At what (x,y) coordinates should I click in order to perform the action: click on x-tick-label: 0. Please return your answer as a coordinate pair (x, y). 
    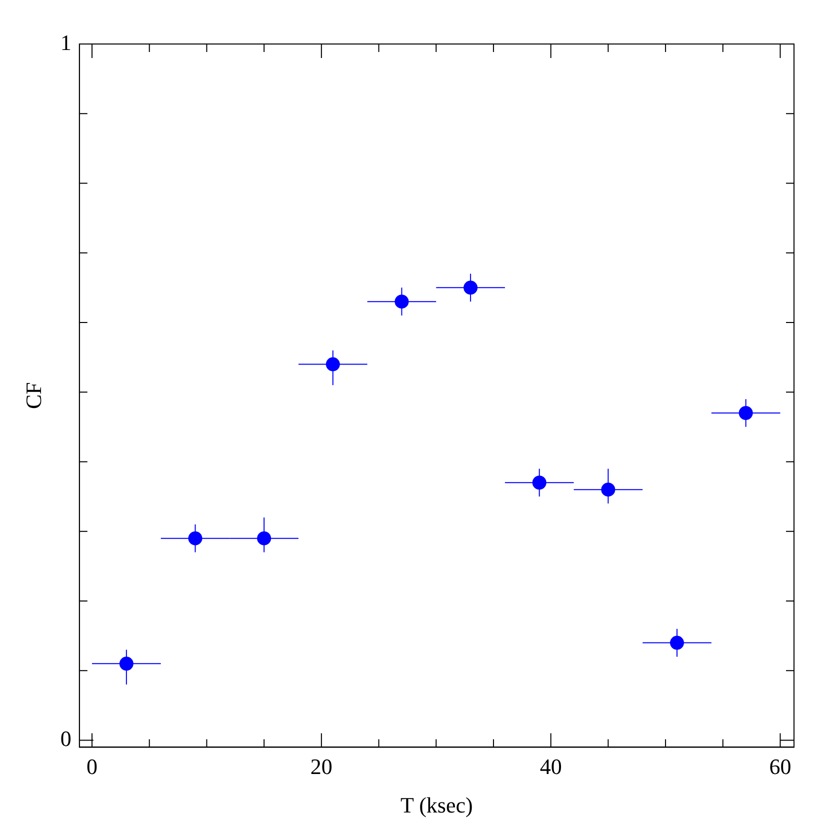
    Looking at the image, I should click on (92, 767).